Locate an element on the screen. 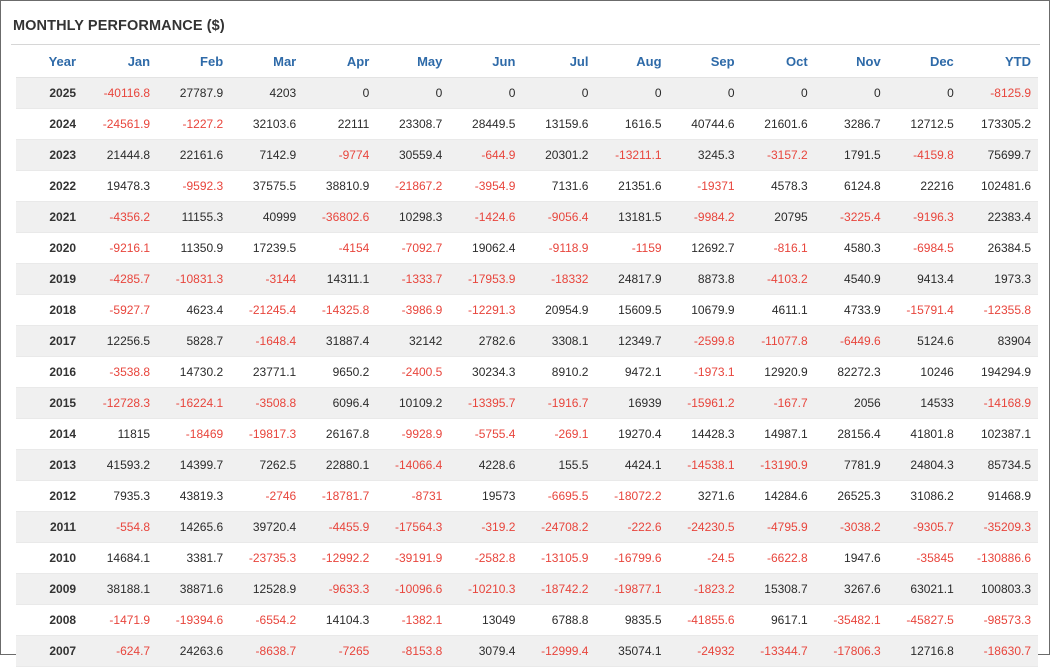  month-value-cell: 9413.4 is located at coordinates (924, 279).